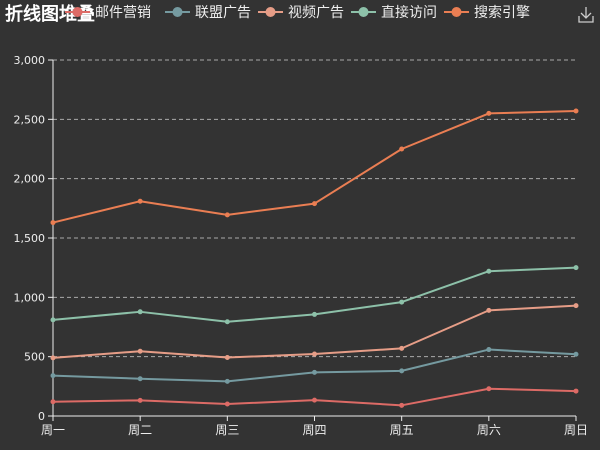  Describe the element at coordinates (30, 119) in the screenshot. I see `y-tick-label: 2,500` at that location.